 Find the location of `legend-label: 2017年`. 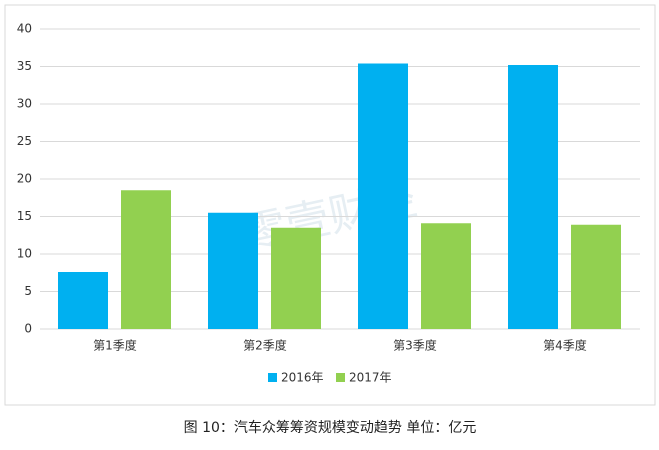

legend-label: 2017年 is located at coordinates (370, 378).